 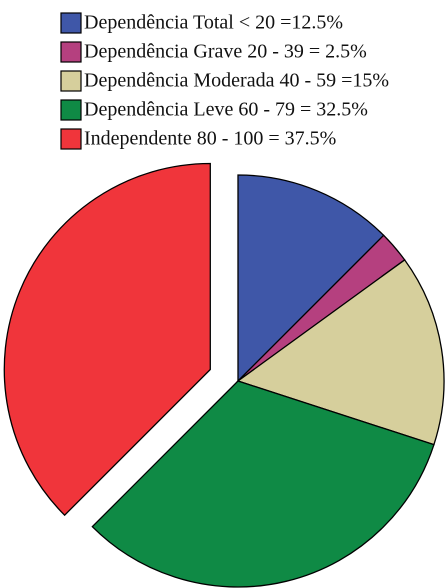 I want to click on legend-label: Dependência Leve 60 - 79 = 32.5%, so click(x=226, y=110).